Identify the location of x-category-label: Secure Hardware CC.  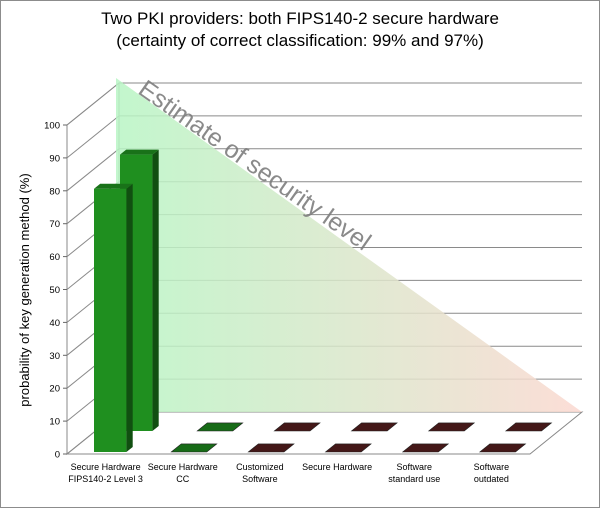
(183, 473).